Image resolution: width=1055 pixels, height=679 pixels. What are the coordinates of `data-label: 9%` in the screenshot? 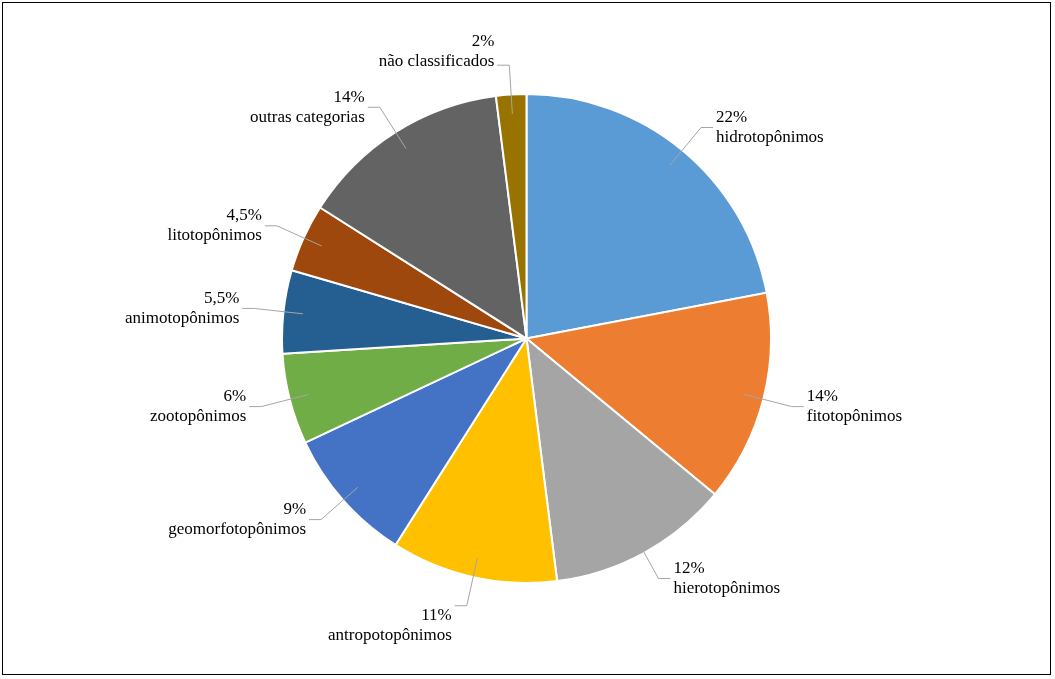 It's located at (295, 509).